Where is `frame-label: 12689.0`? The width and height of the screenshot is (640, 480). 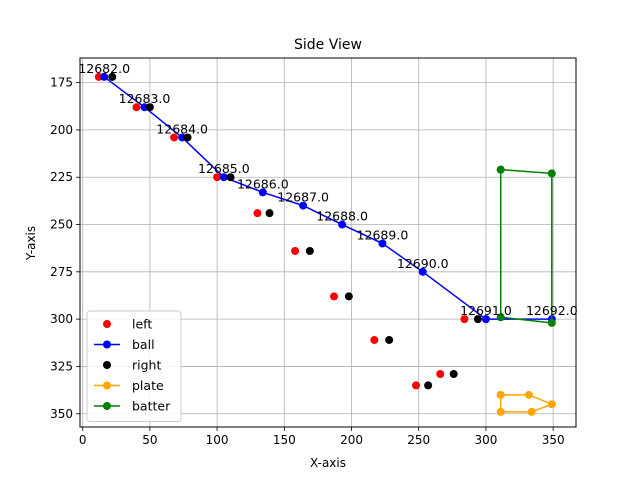
frame-label: 12689.0 is located at coordinates (383, 234).